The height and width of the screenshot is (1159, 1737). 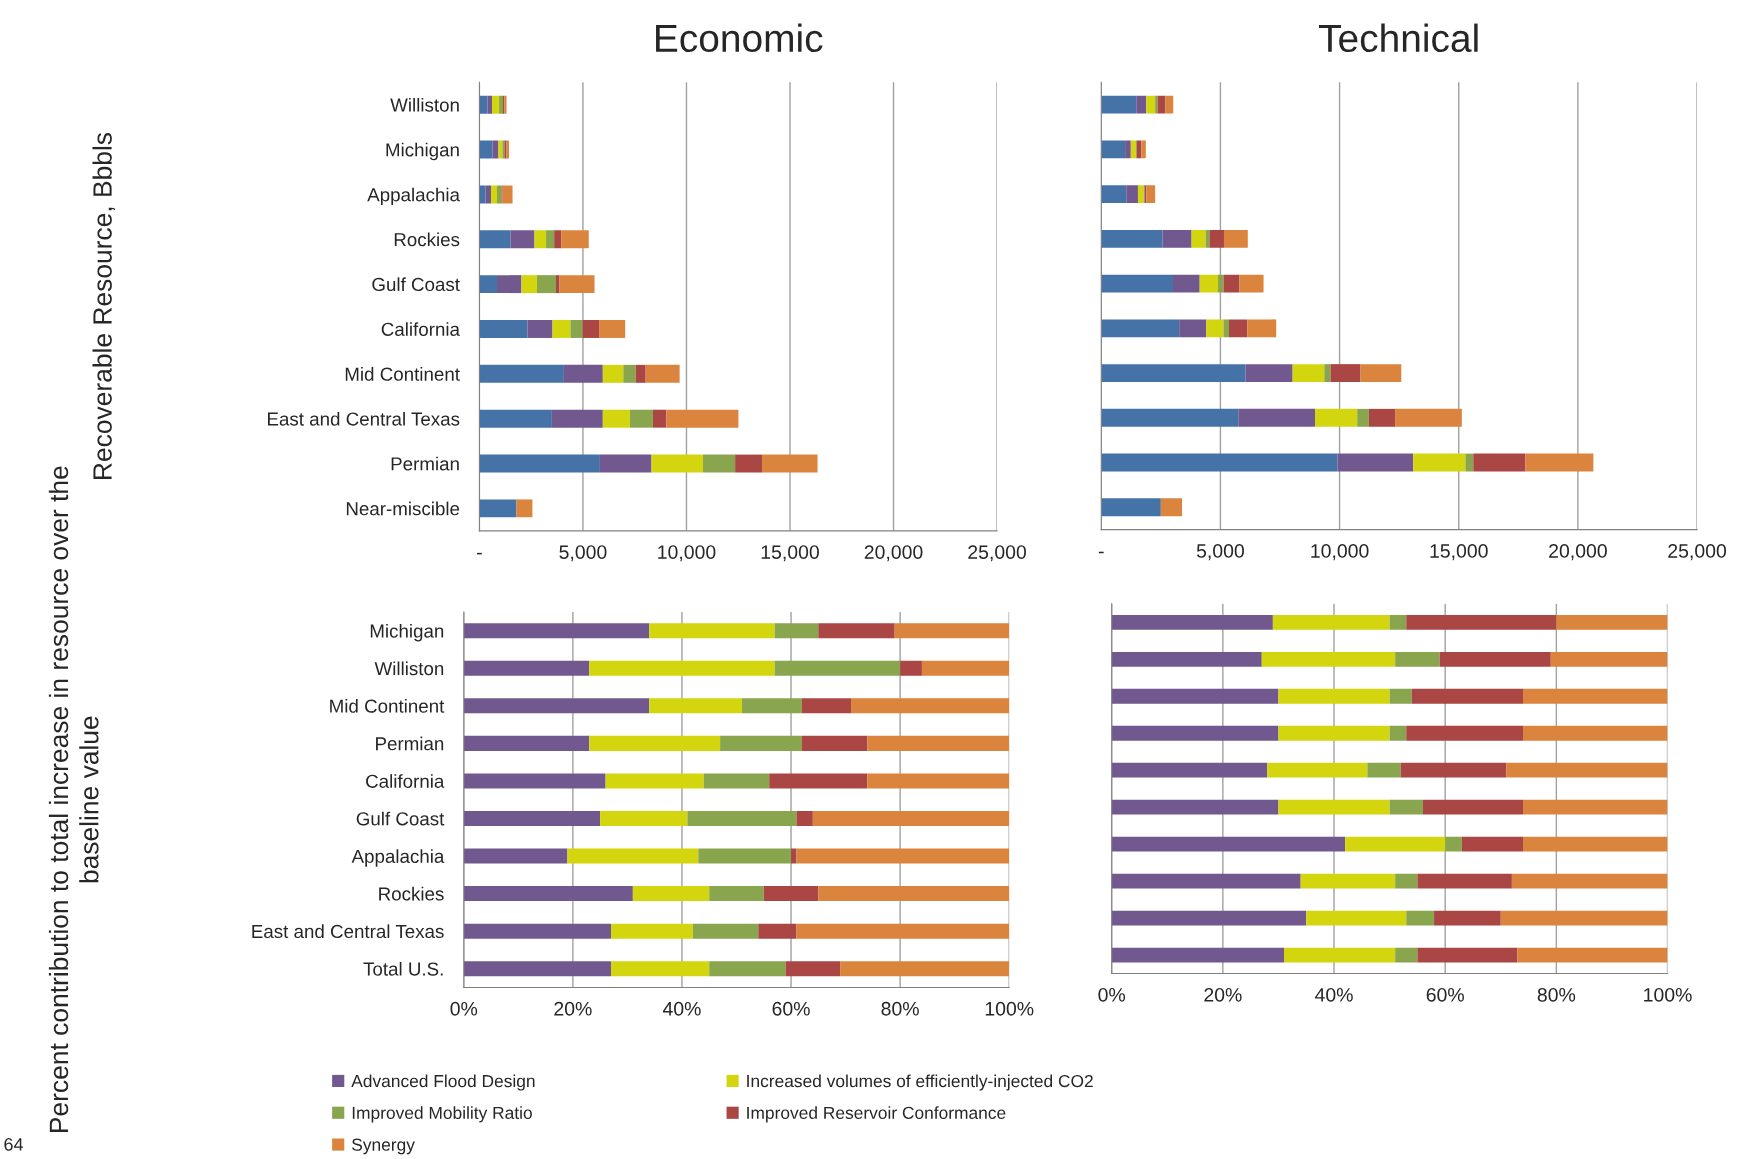 What do you see at coordinates (920, 1082) in the screenshot?
I see `legend-label: Increased volumes of efficiently-injected CO2` at bounding box center [920, 1082].